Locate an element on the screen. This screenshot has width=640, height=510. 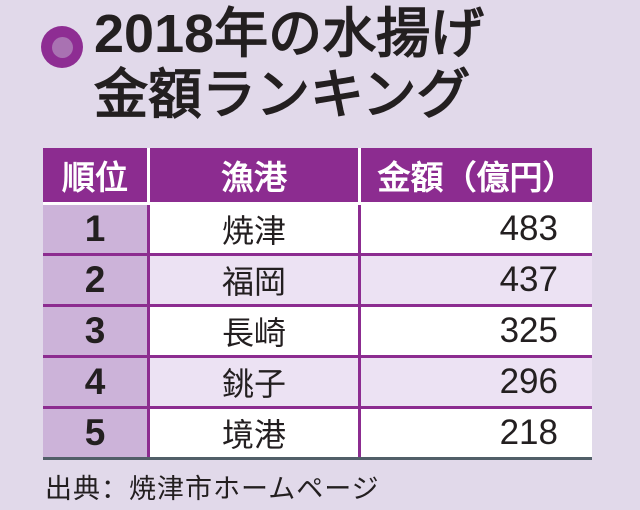
table-header-row: 順位 漁港 金額（億円） is located at coordinates (317, 176).